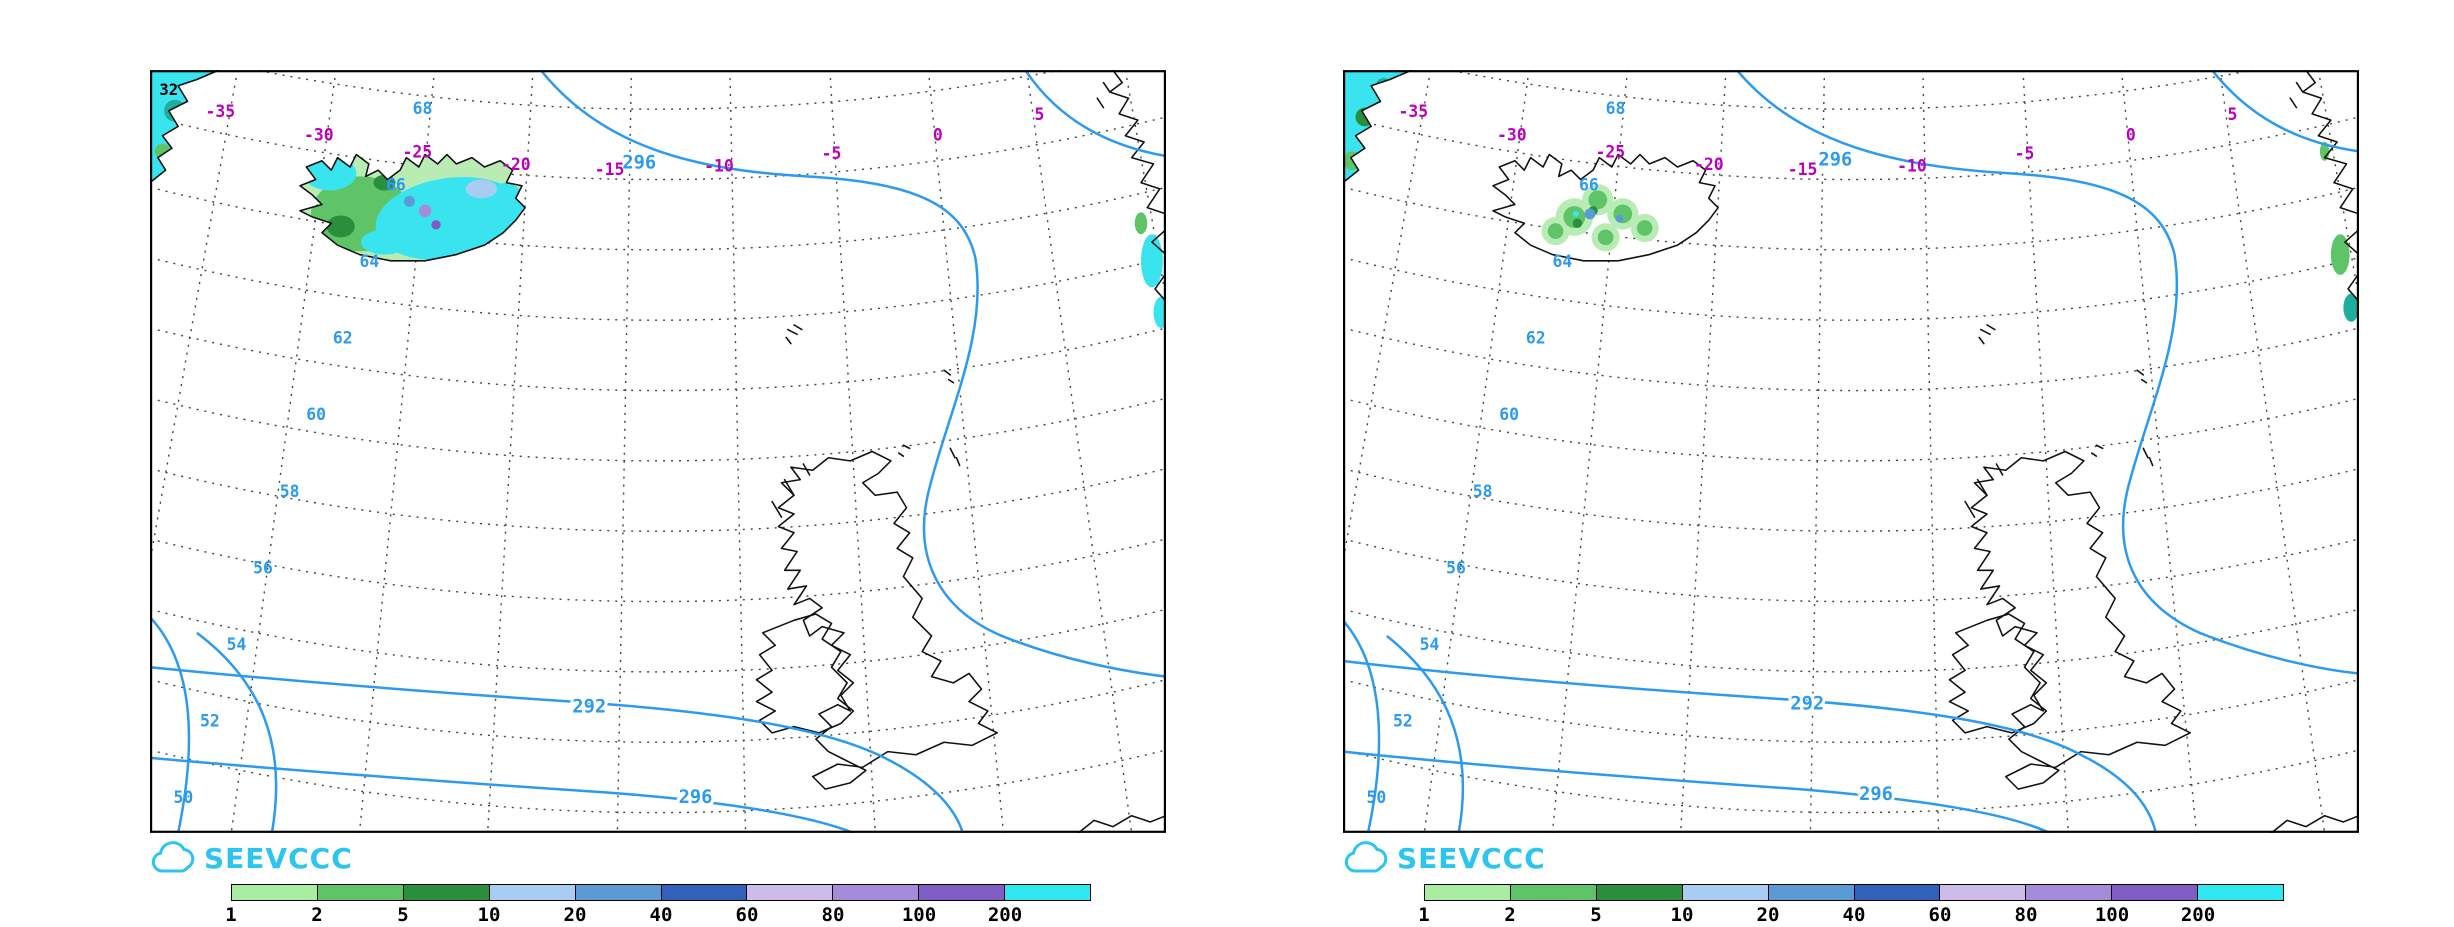  I want to click on longitude-label: -30, so click(319, 134).